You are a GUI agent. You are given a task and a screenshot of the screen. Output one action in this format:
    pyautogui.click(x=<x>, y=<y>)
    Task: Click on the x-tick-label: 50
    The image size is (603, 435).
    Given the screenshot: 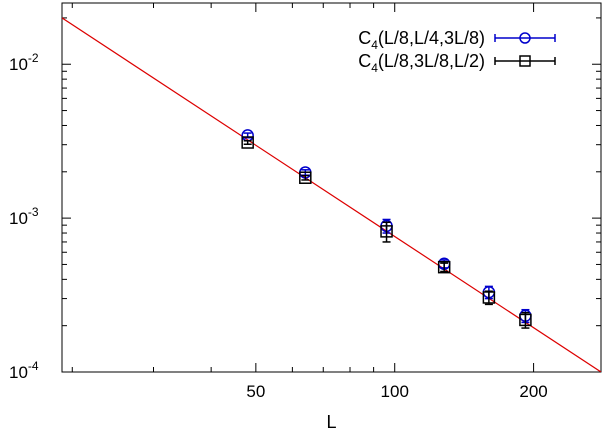 What is the action you would take?
    pyautogui.click(x=255, y=391)
    